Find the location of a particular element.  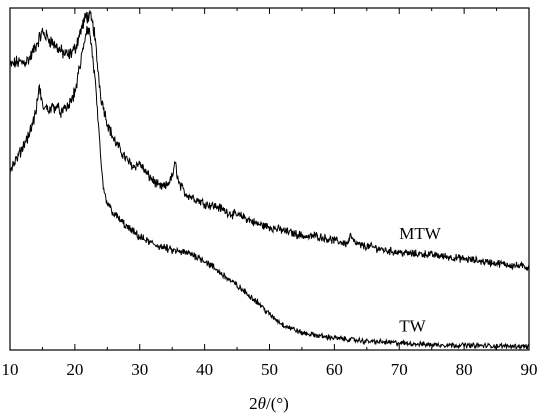

x-tick-label: 20 is located at coordinates (74, 369).